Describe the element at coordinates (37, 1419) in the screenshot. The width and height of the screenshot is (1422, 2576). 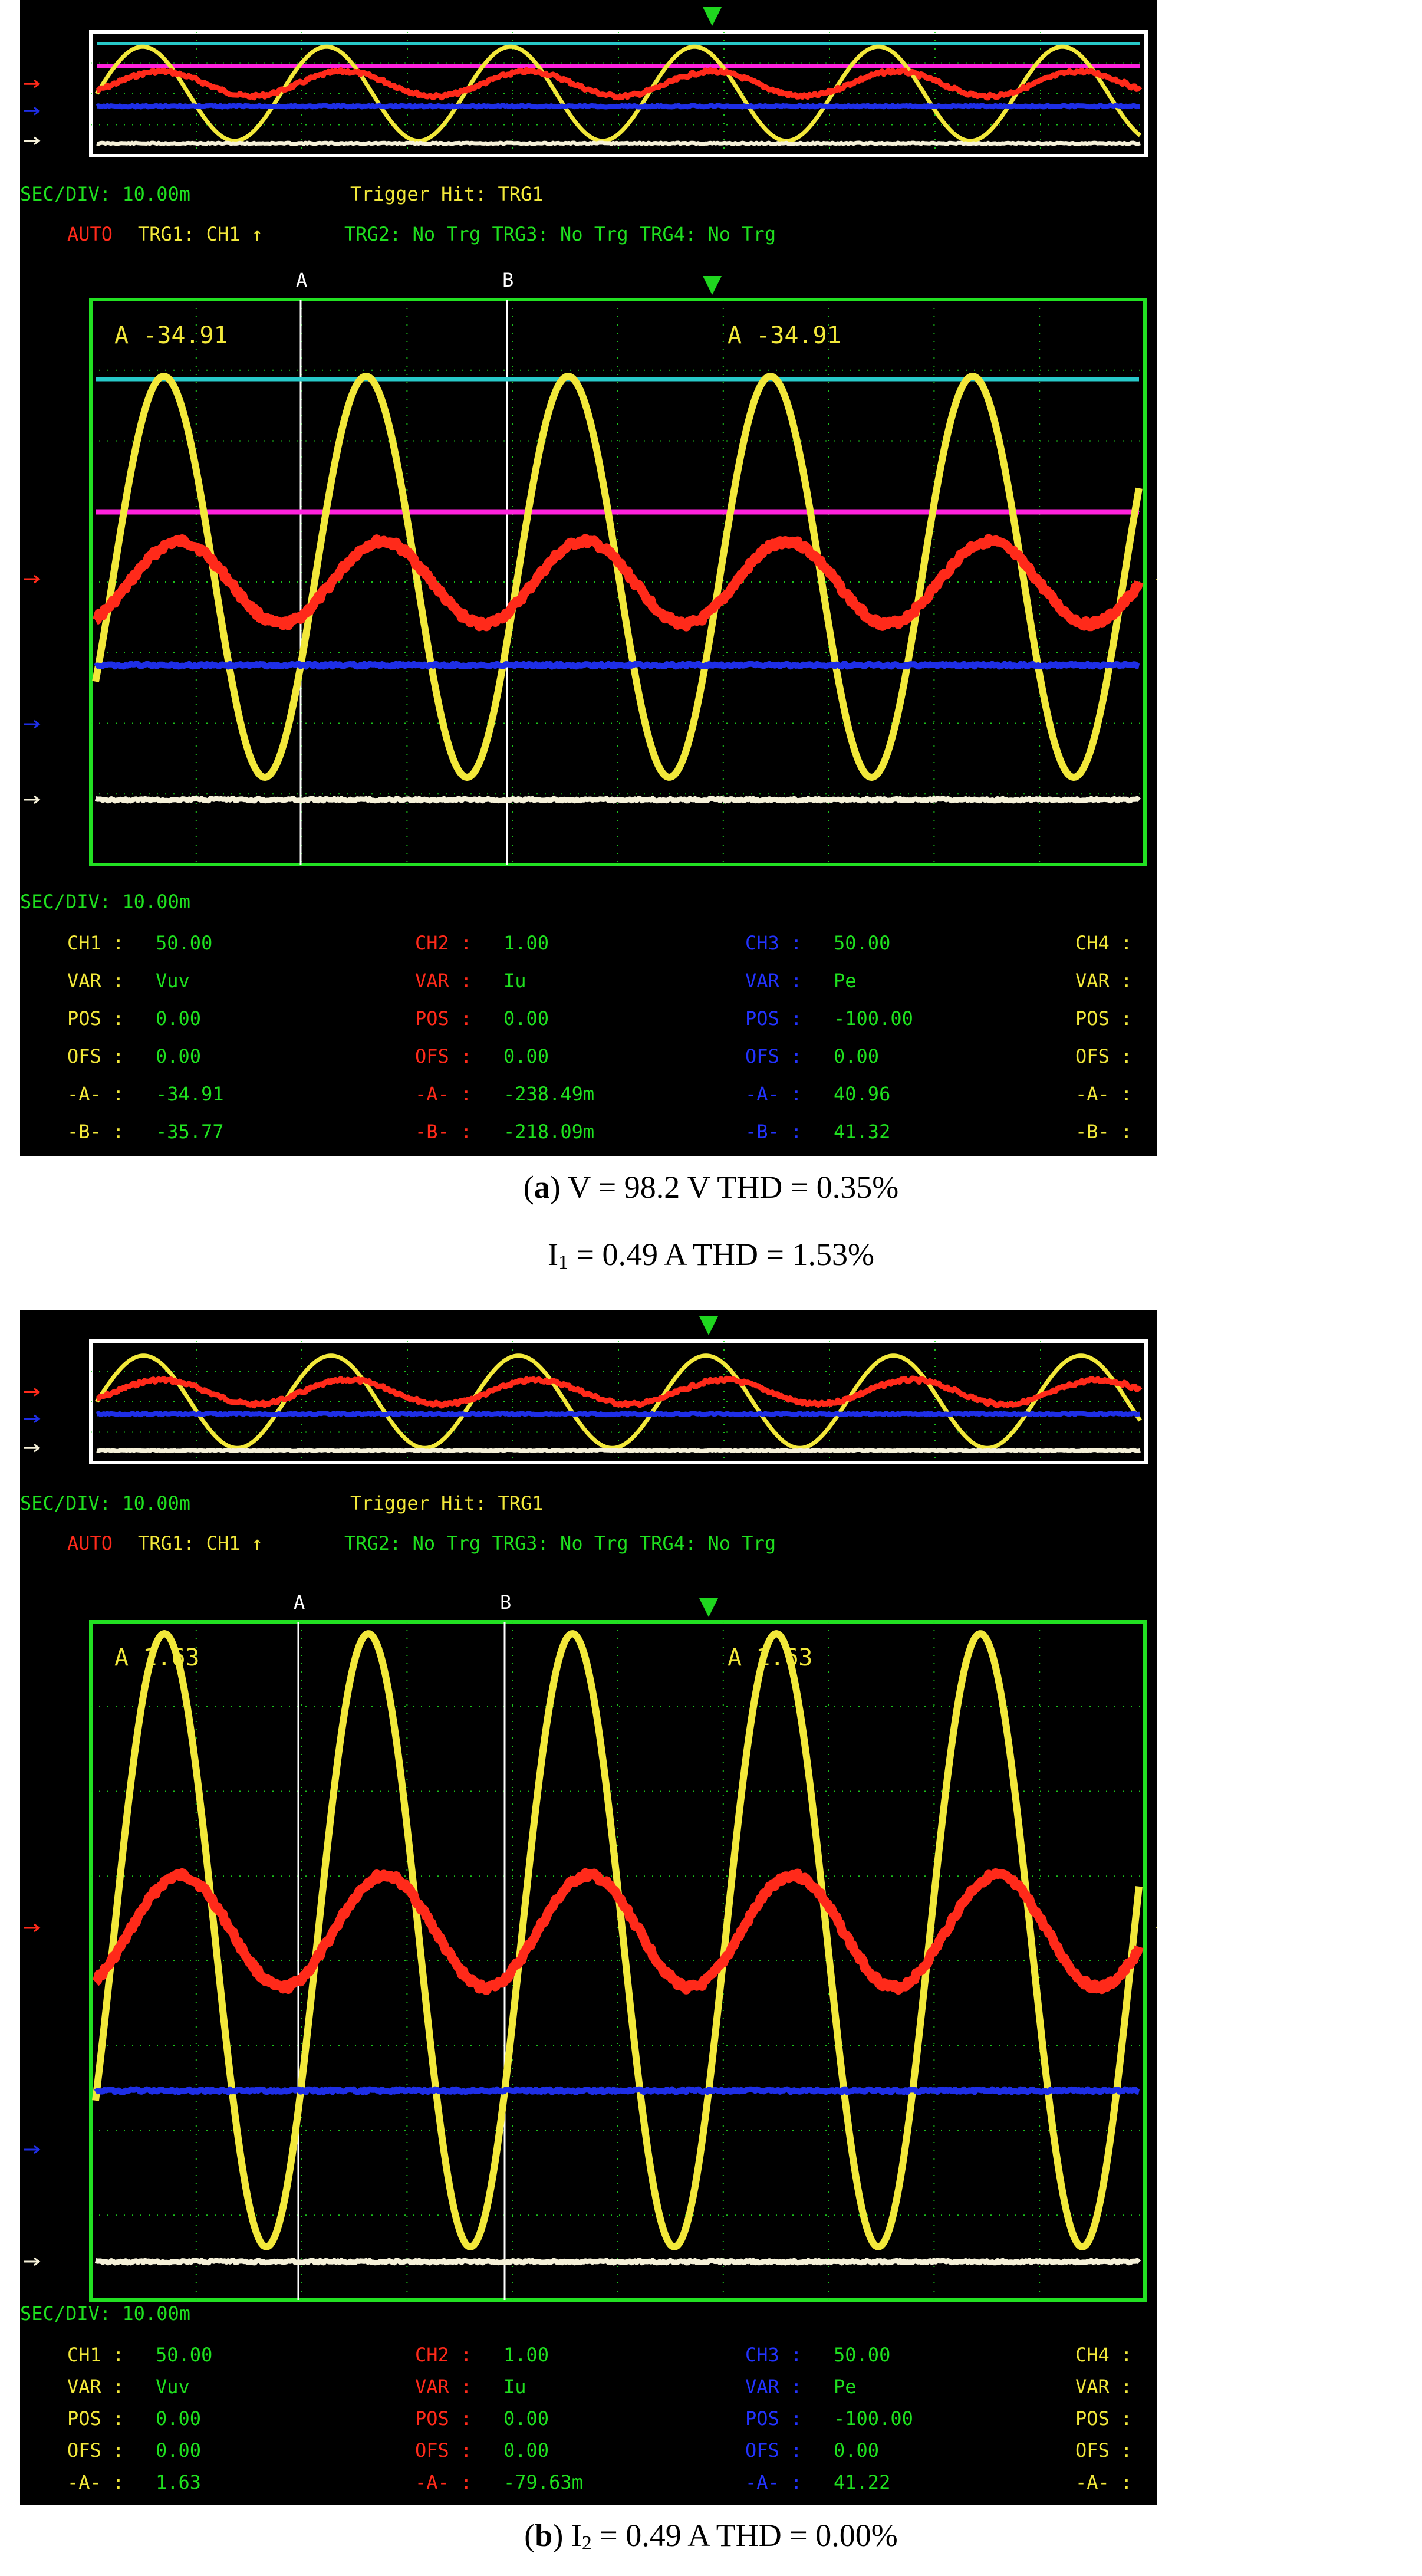
I see `overview-ch3-arrow-head` at that location.